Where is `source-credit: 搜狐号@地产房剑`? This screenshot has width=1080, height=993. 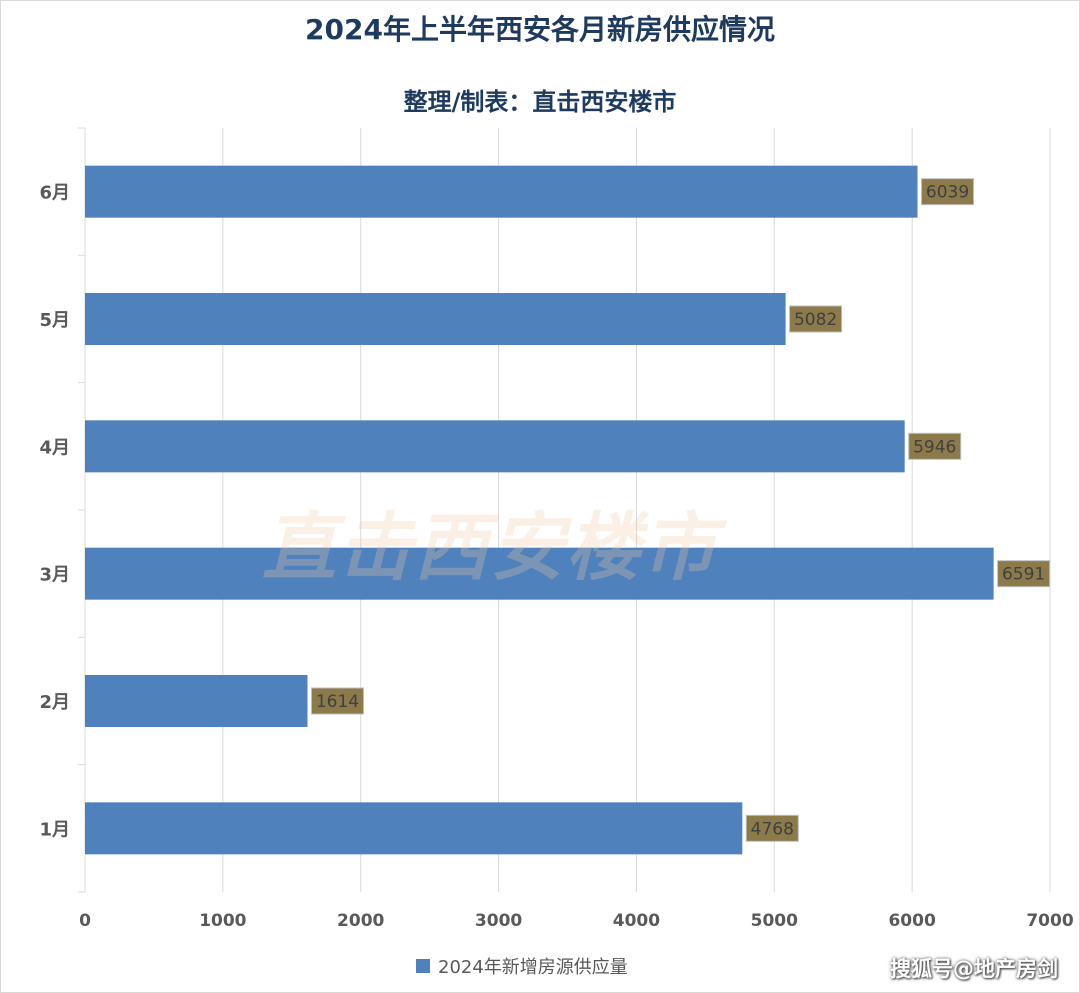
source-credit: 搜狐号@地产房剑 is located at coordinates (974, 969).